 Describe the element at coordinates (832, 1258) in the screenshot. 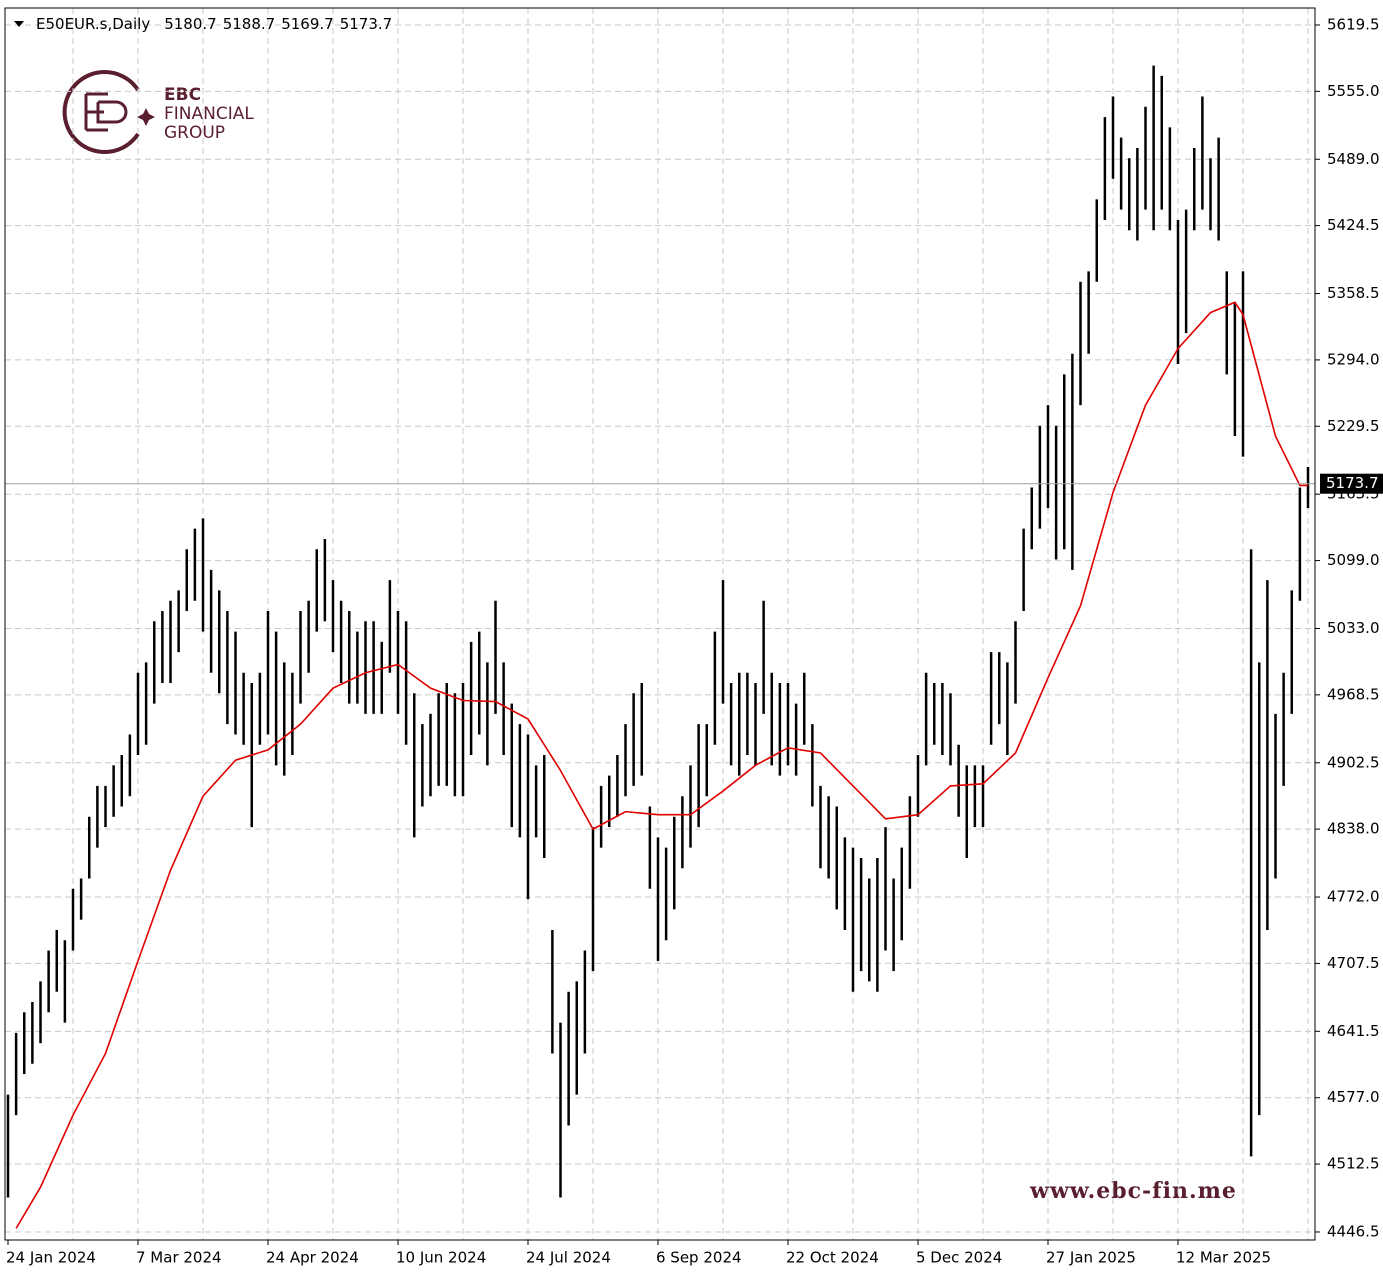

I see `x-tick-label: 22 Oct 2024` at that location.